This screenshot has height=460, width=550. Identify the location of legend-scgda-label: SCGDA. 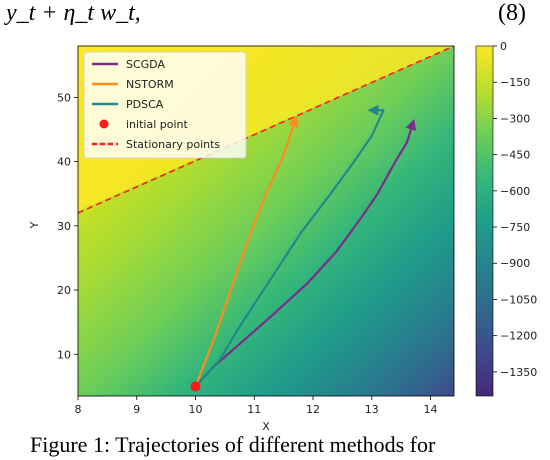
(145, 64).